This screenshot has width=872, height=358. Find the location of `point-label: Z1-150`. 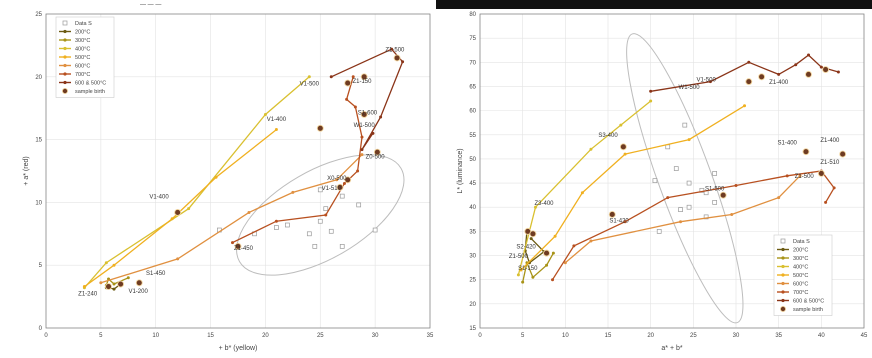

point-label: Z1-150 is located at coordinates (362, 82).